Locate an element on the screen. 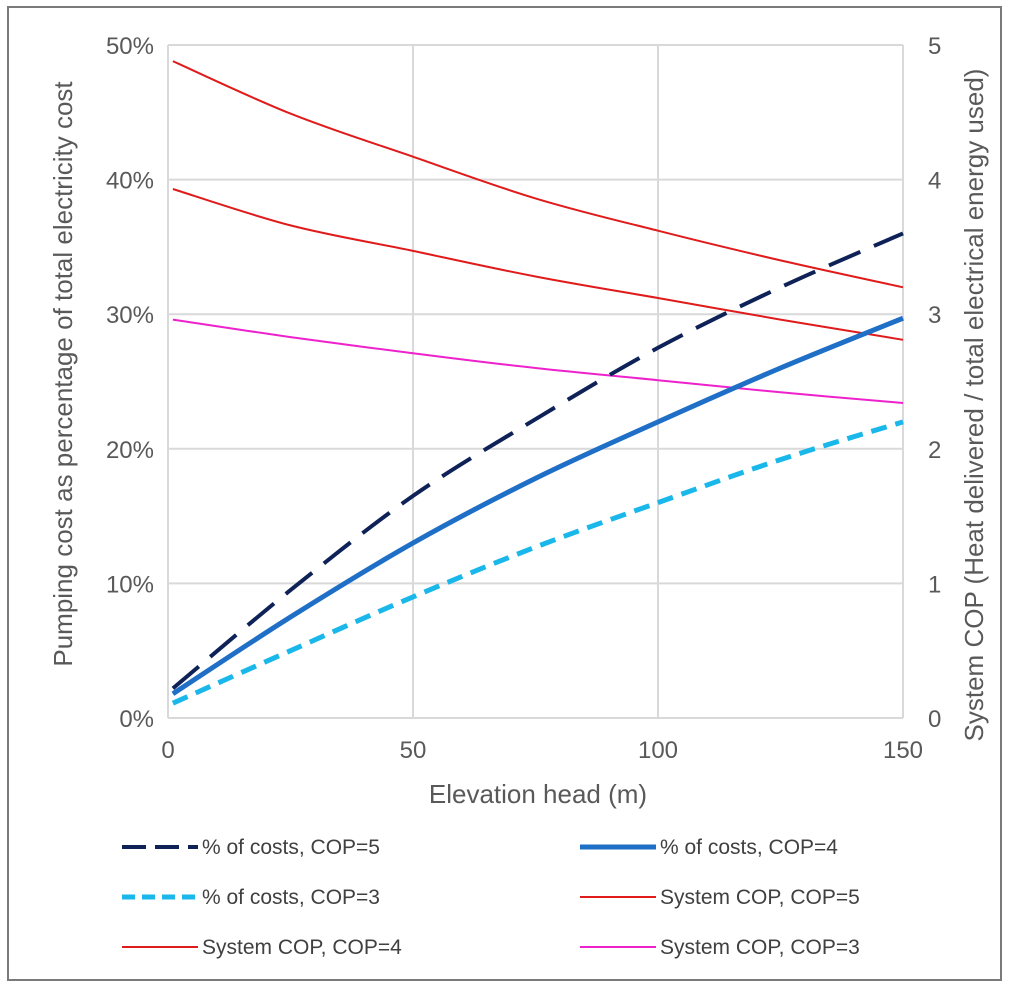  y-tick-label: 50% is located at coordinates (130, 46).